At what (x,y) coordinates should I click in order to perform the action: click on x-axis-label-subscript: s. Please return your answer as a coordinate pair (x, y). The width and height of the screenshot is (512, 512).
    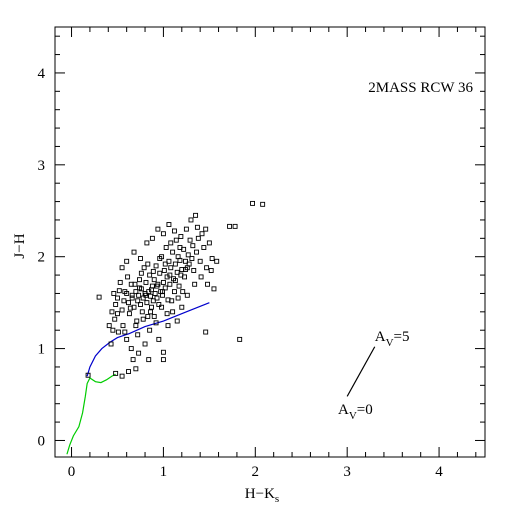
    Looking at the image, I should click on (277, 499).